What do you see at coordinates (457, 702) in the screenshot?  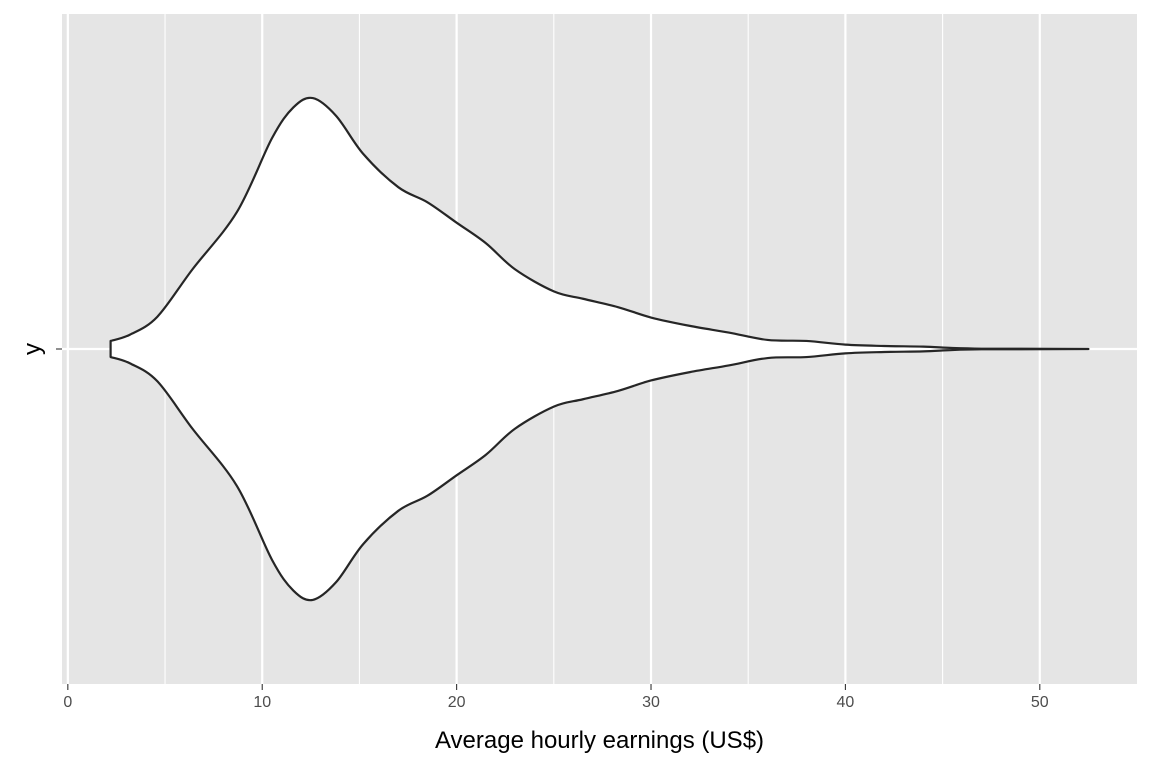 I see `x-tick-label-20: 20` at bounding box center [457, 702].